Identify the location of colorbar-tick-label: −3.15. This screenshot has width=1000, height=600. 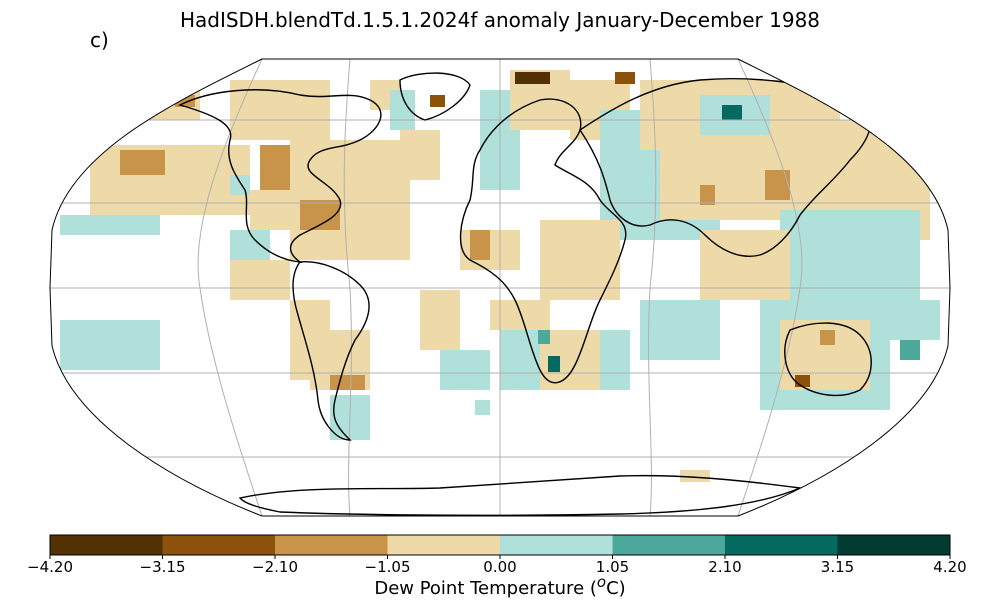
(162, 567).